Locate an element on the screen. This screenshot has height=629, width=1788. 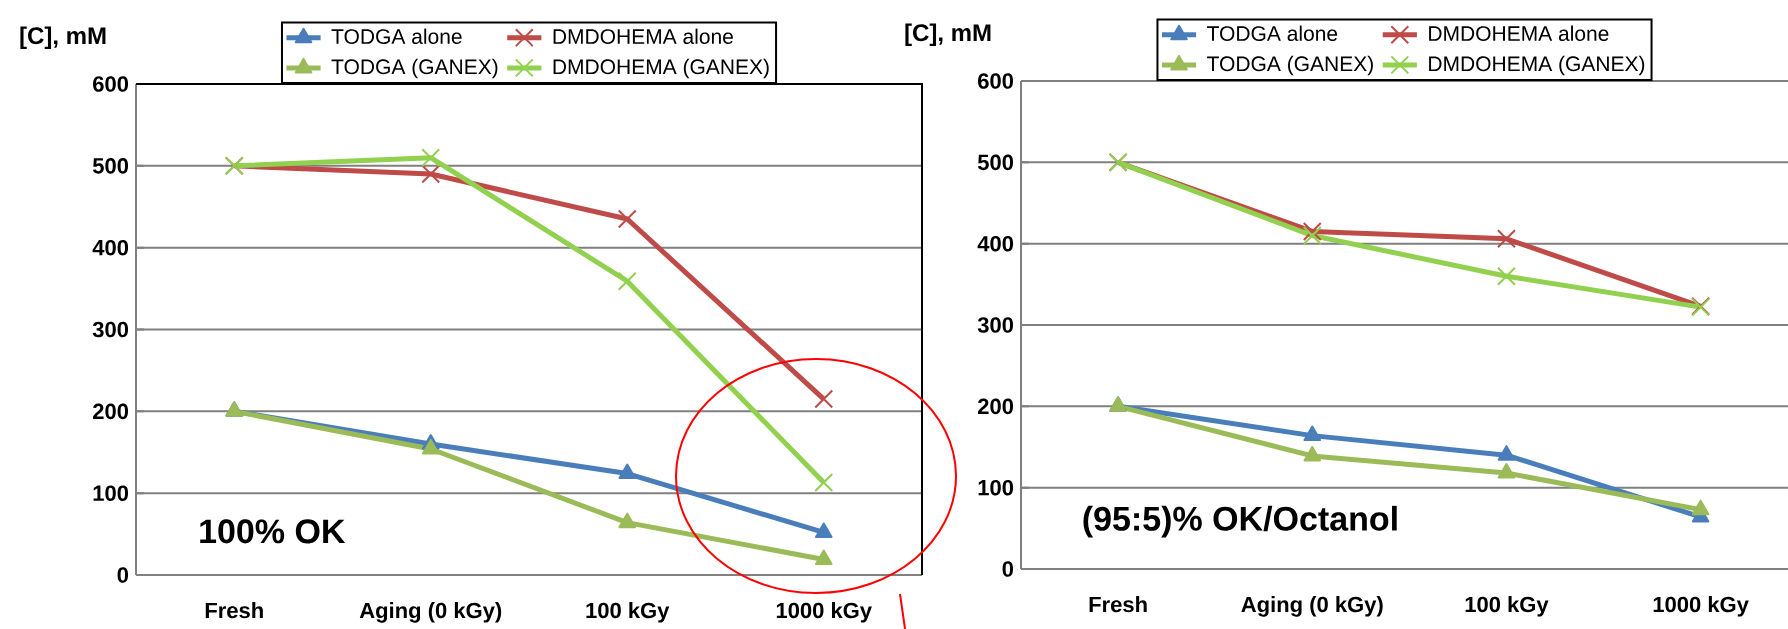
annotation: (95:5)% OK/Octanol is located at coordinates (1240, 521).